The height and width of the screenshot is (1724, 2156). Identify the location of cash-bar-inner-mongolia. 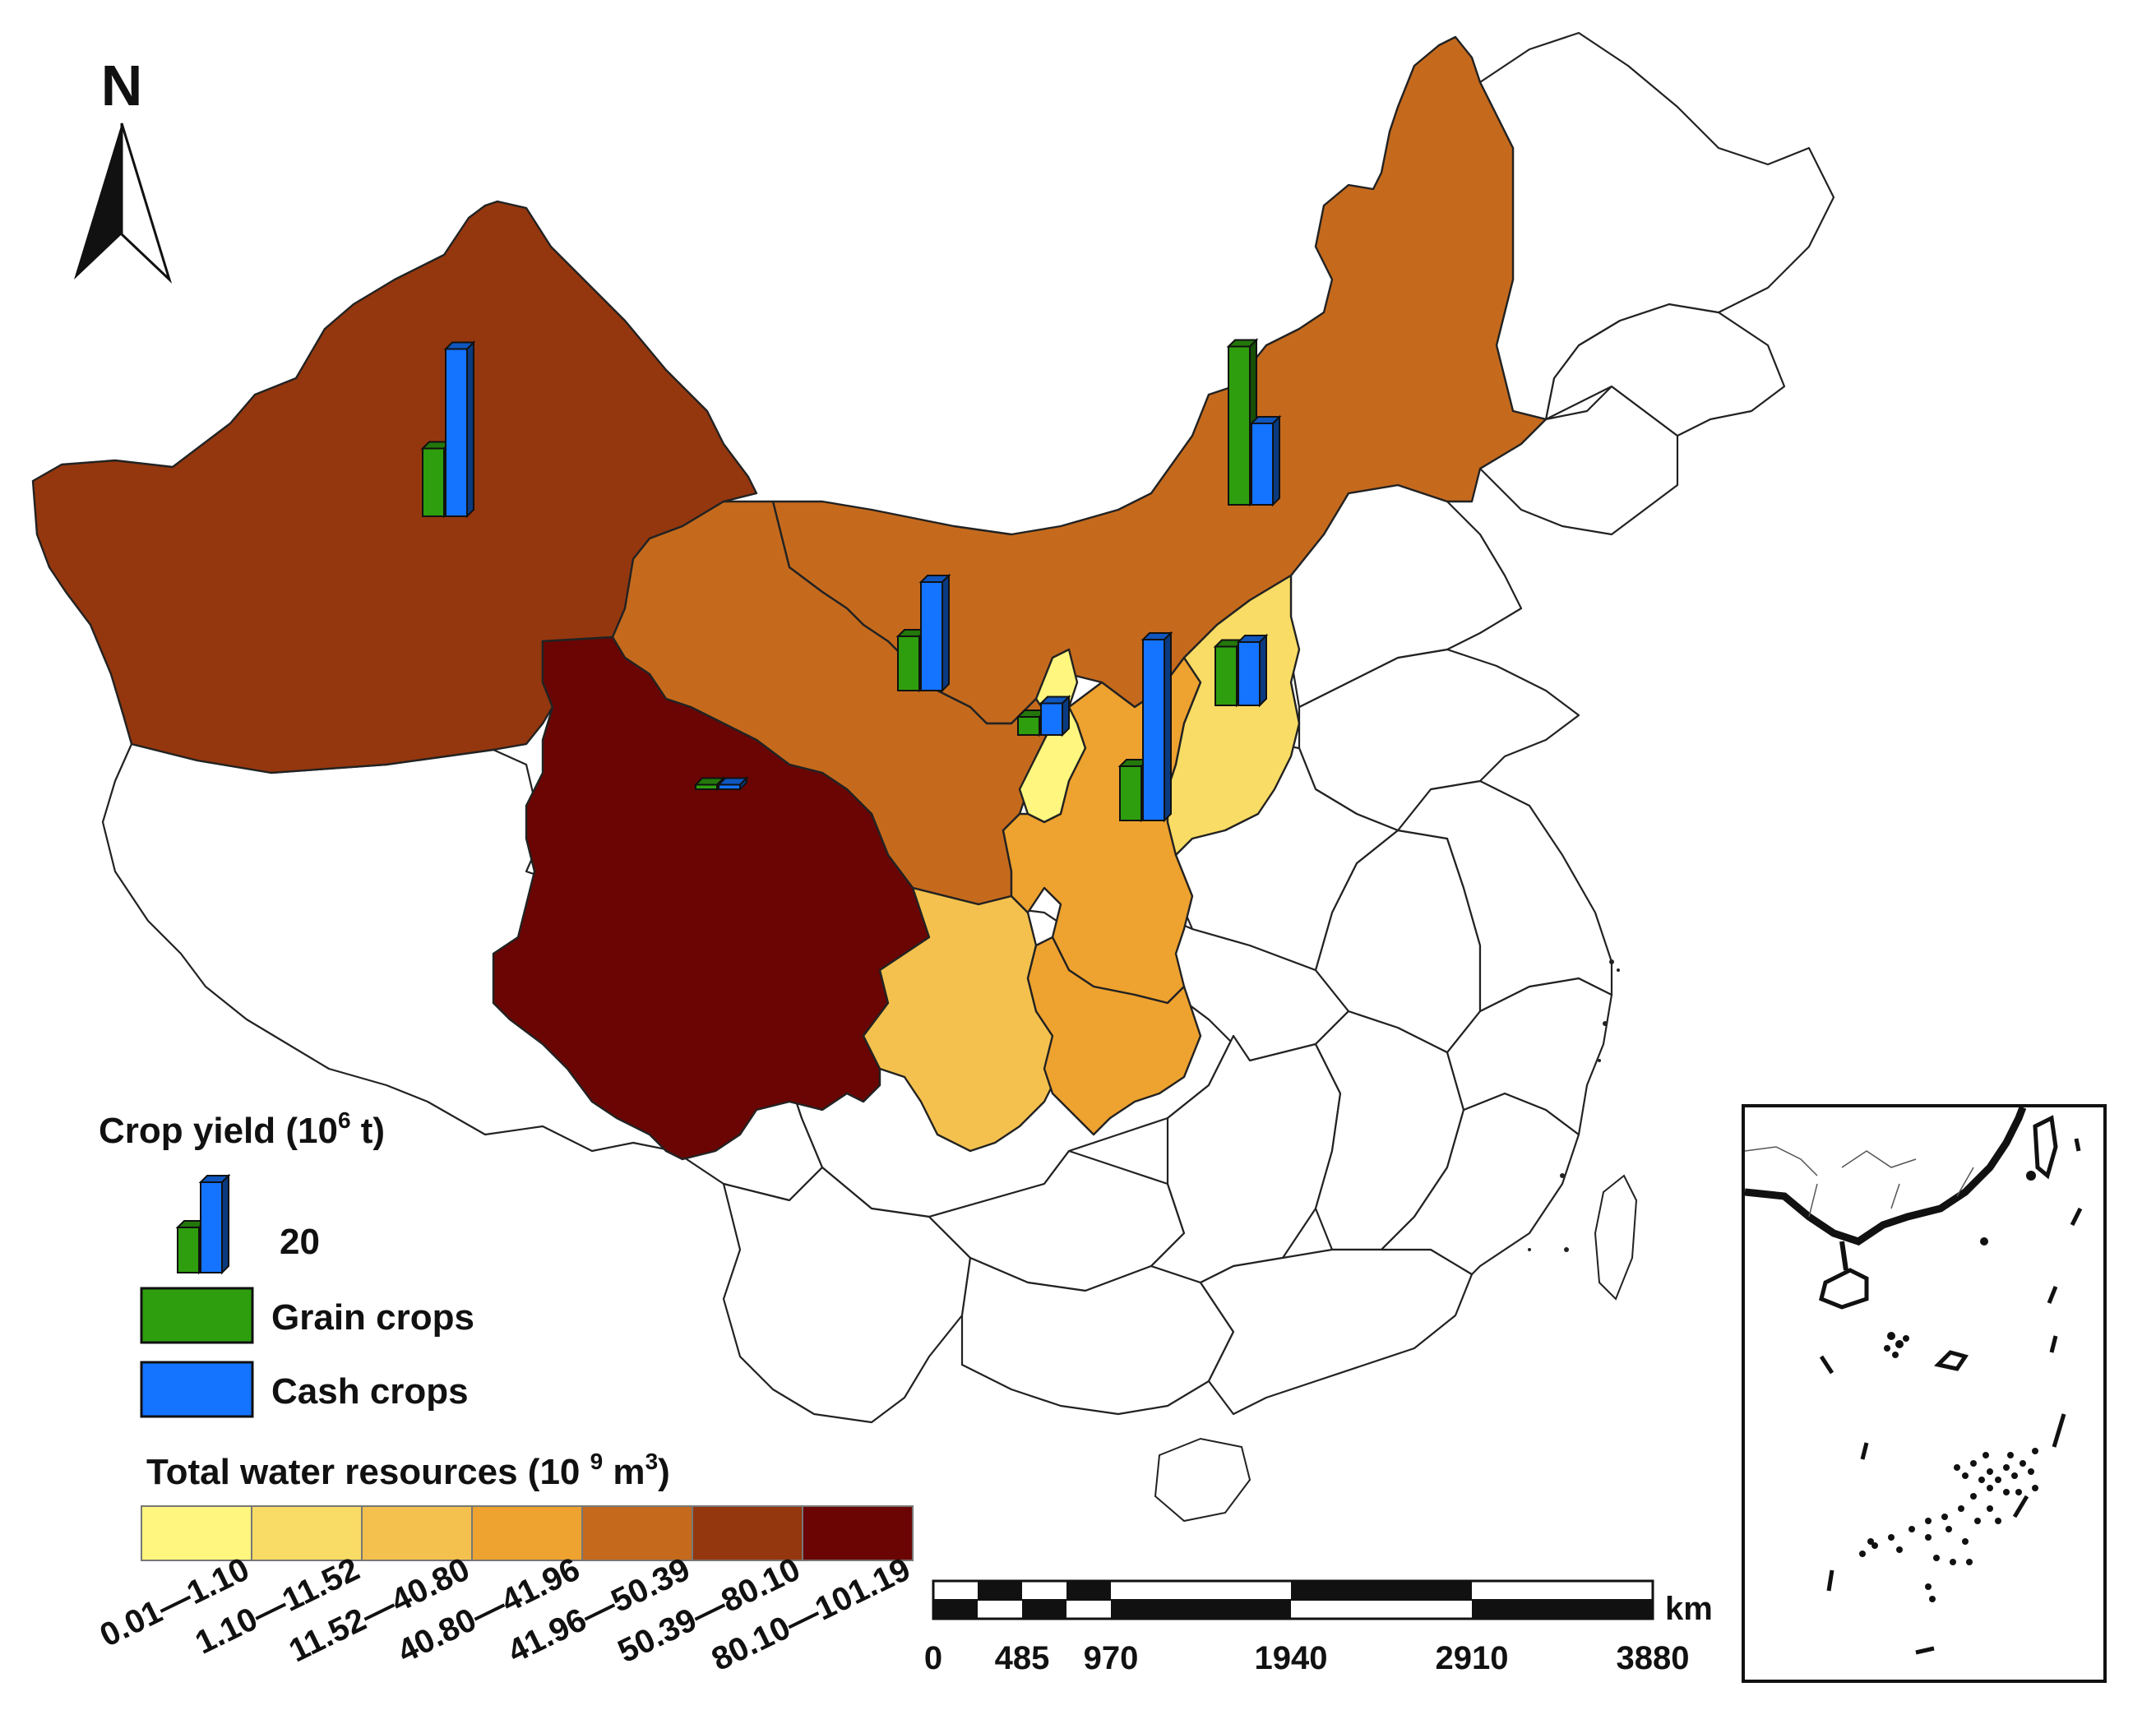
(1265, 460).